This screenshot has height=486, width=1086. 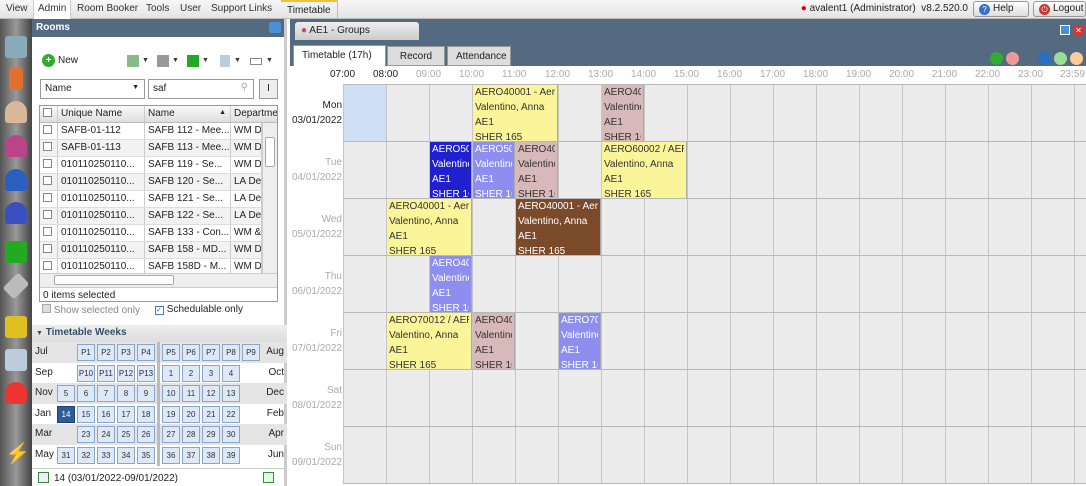 I want to click on calendar-picker-icon, so click(x=268, y=477).